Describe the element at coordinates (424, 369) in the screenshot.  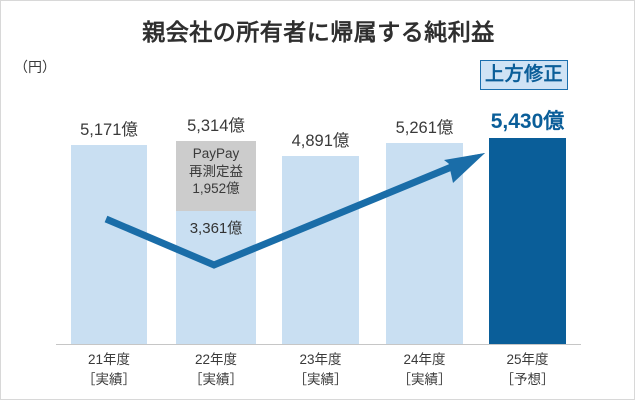
I see `category-label-fy24: 24年度 ［実績］` at that location.